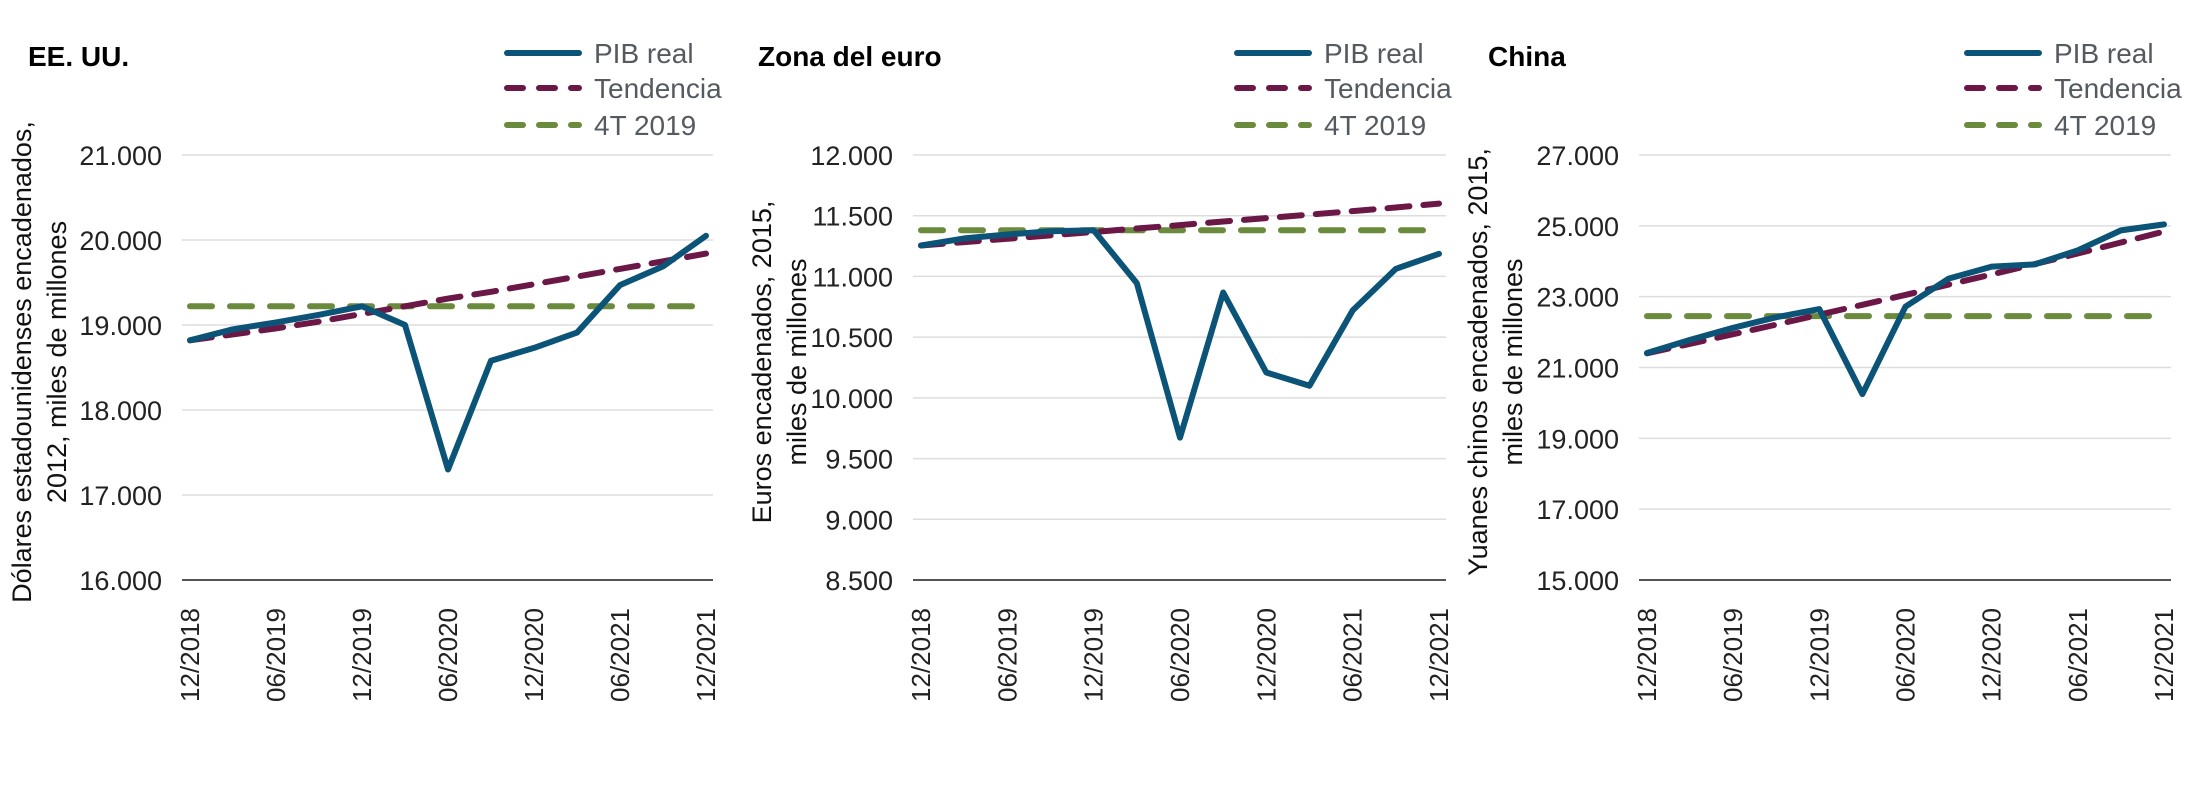 Image resolution: width=2201 pixels, height=801 pixels. Describe the element at coordinates (1527, 56) in the screenshot. I see `chart-title: China` at that location.